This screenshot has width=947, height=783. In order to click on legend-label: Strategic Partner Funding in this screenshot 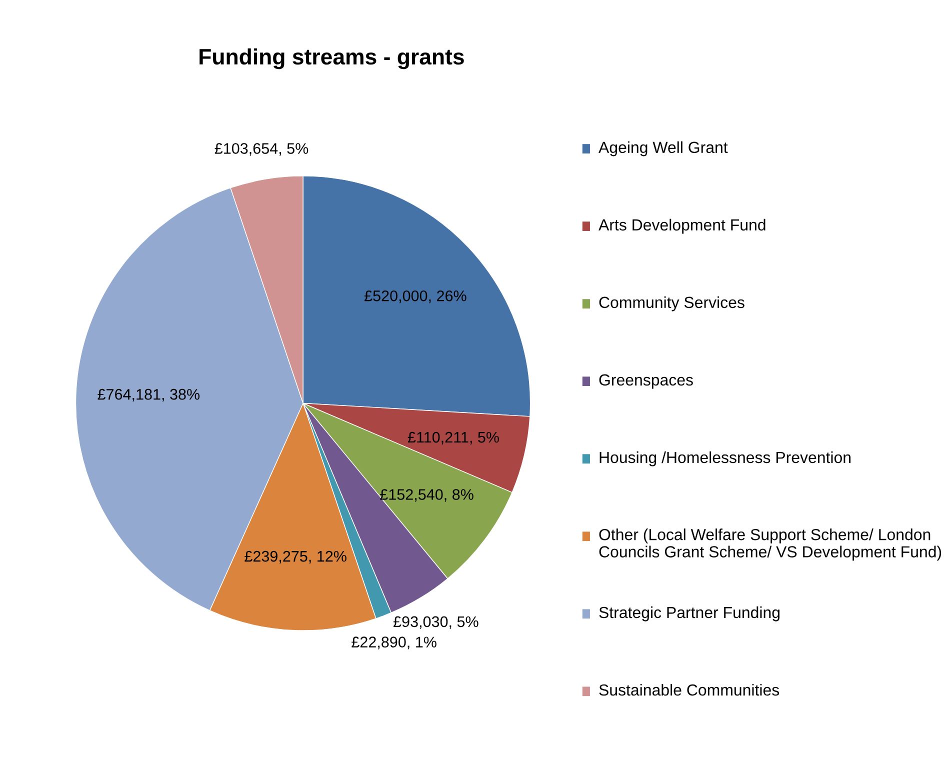, I will do `click(689, 614)`.